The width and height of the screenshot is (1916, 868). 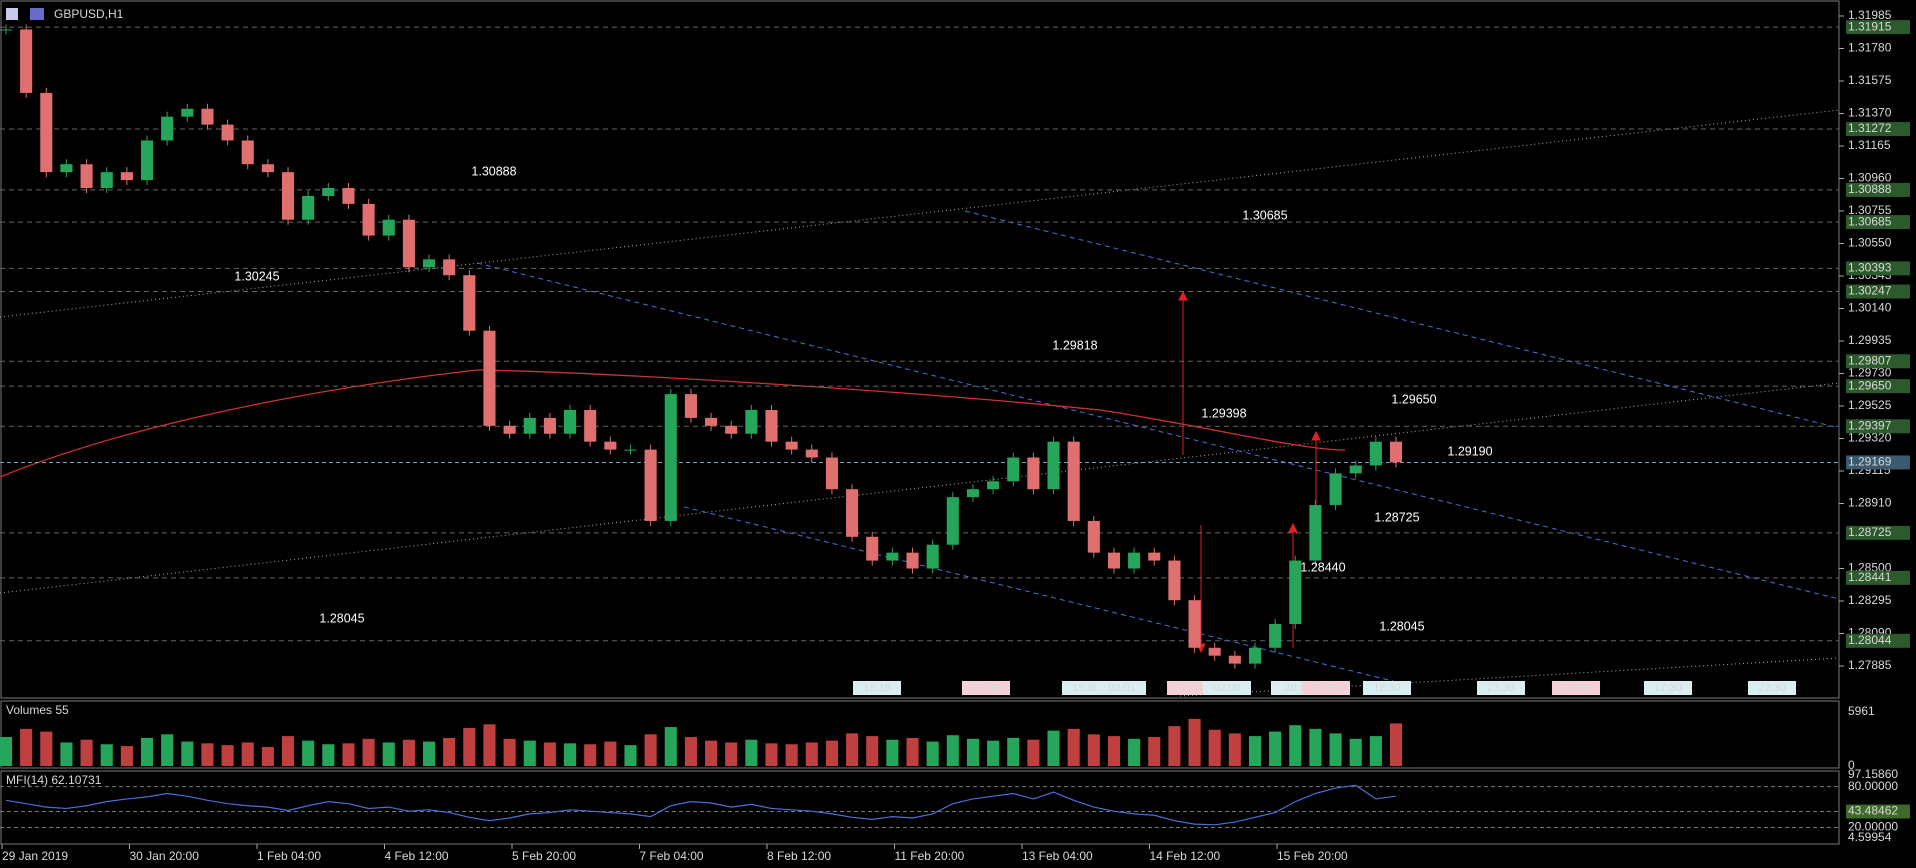 I want to click on time-marker: 02:00, so click(x=1227, y=688).